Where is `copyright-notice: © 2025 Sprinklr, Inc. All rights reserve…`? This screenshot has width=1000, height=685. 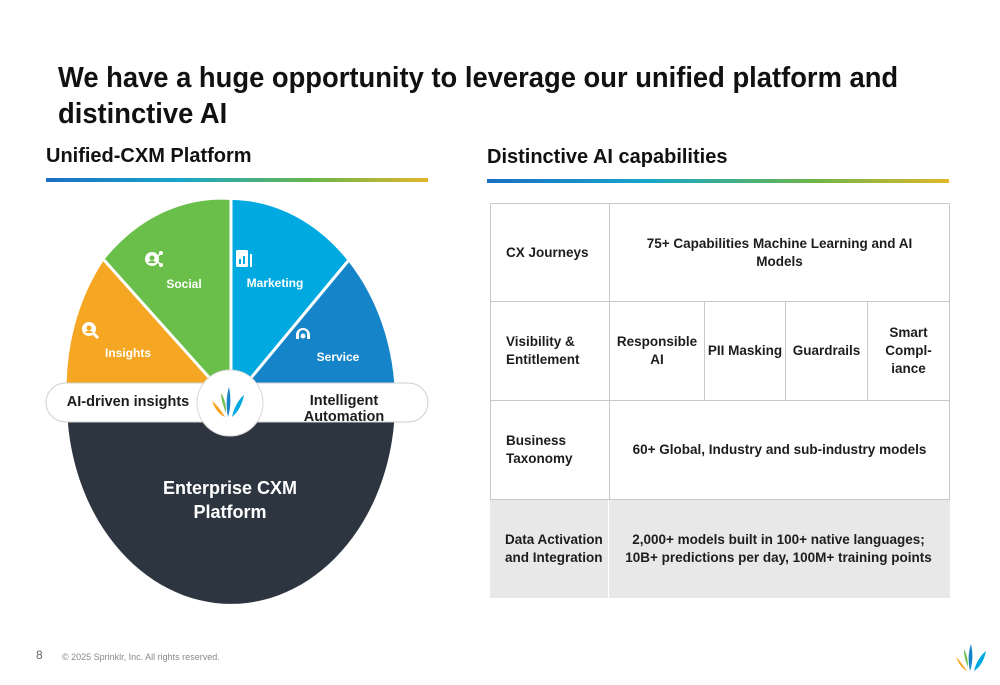
copyright-notice: © 2025 Sprinklr, Inc. All rights reserve… is located at coordinates (141, 657).